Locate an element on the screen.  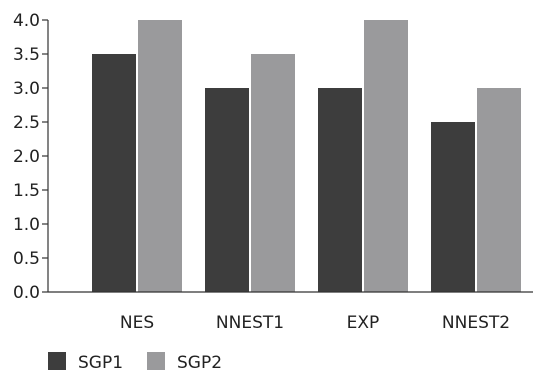
bar-sgp1-exp is located at coordinates (340, 190).